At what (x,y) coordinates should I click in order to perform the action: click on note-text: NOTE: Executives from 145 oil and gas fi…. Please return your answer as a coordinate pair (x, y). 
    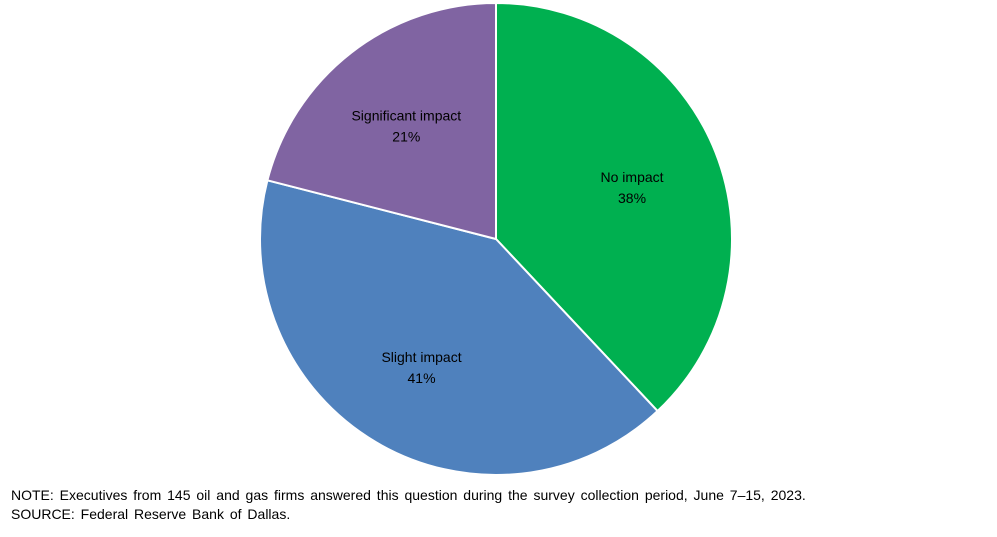
    Looking at the image, I should click on (408, 495).